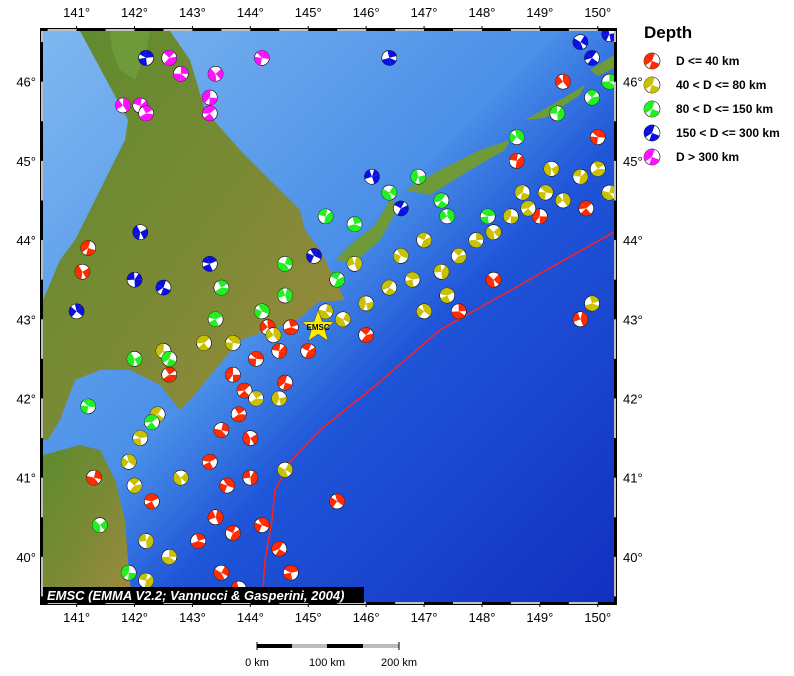 This screenshot has width=794, height=676. Describe the element at coordinates (597, 617) in the screenshot. I see `lon-label-bottom: 150°` at that location.